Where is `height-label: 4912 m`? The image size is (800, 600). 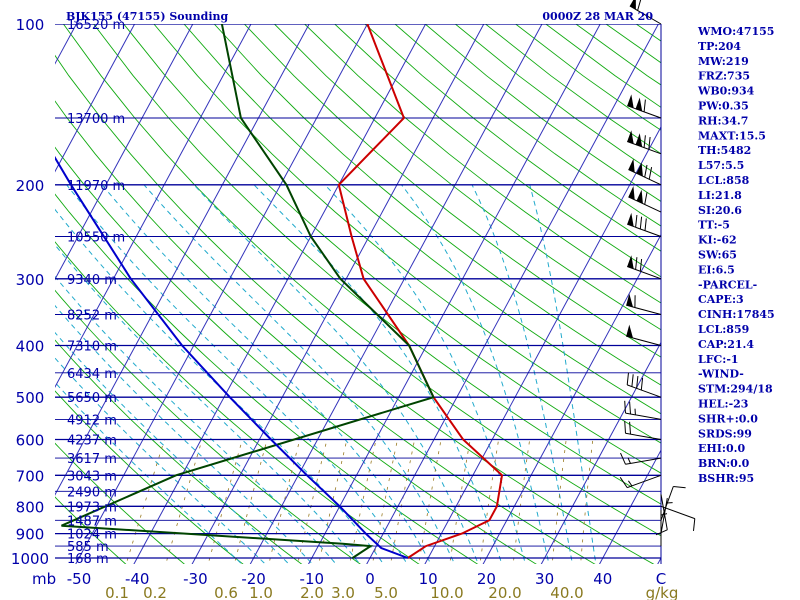
height-label: 4912 m is located at coordinates (92, 420).